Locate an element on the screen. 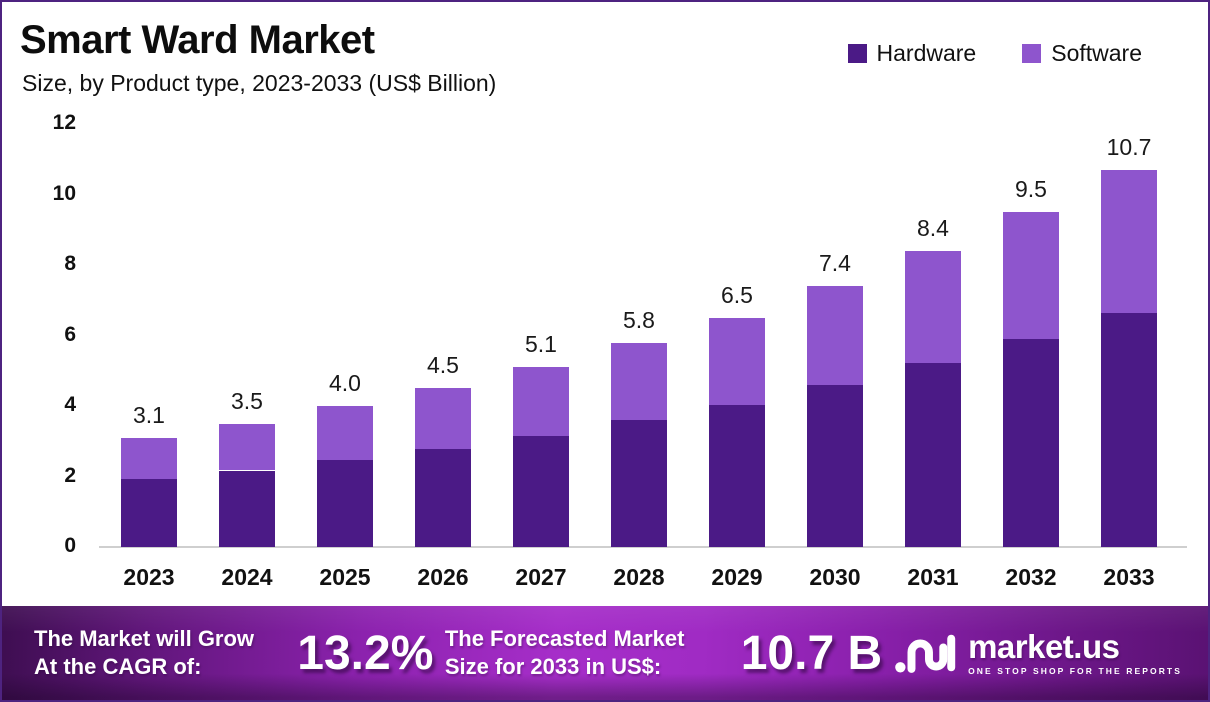  cagr-label-line2: At the CAGR of: is located at coordinates (118, 666).